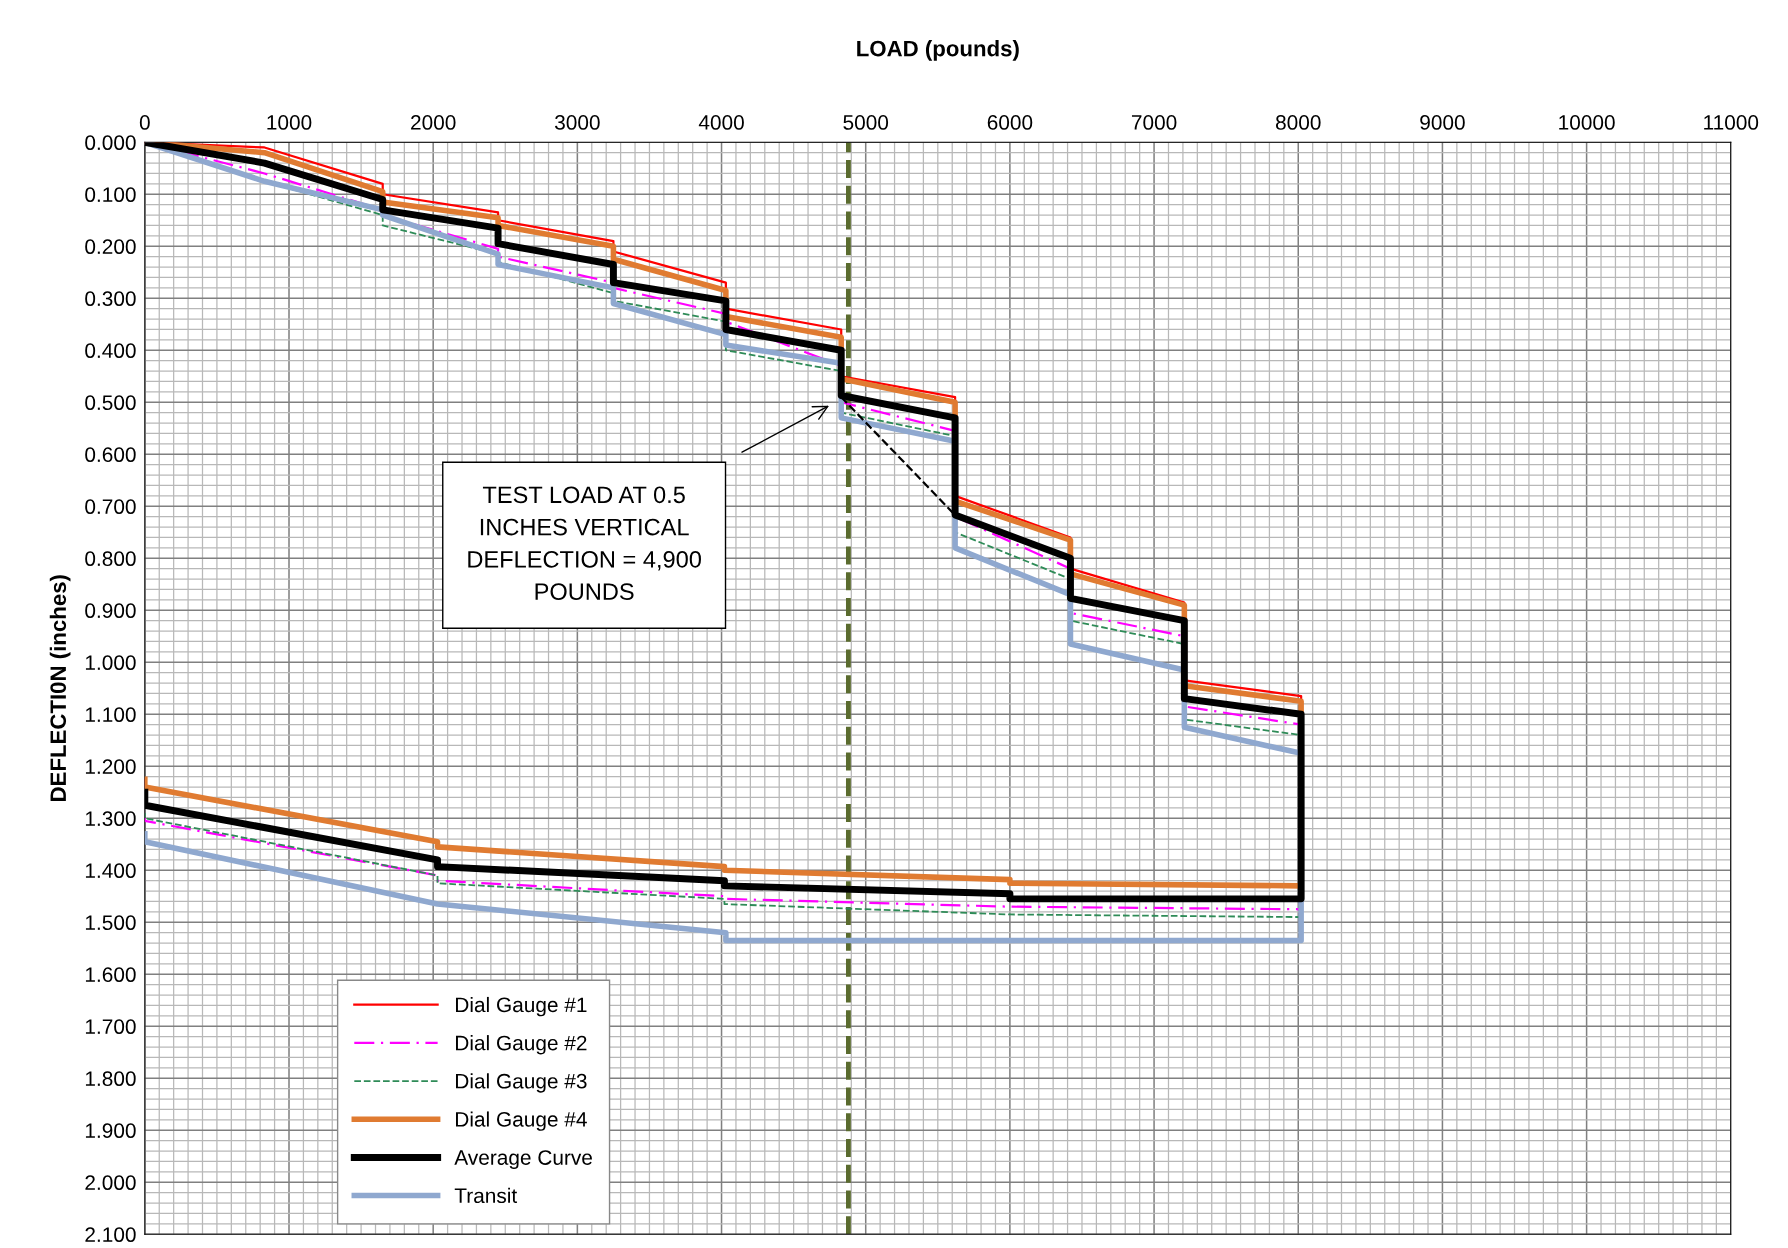  I want to click on y-tick-label: 1.400, so click(110, 871).